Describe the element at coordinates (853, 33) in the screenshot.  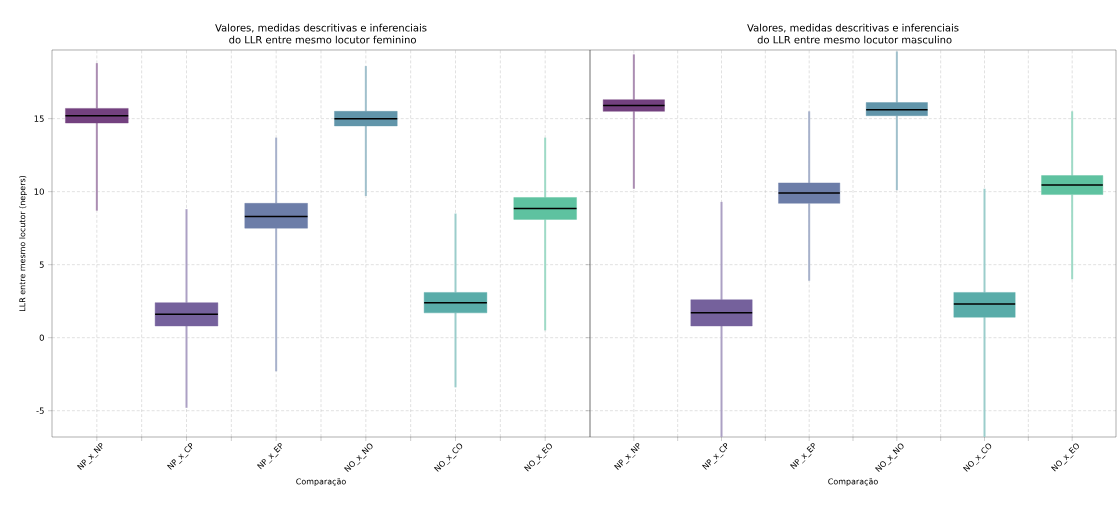
I see `chart-title: Valores, medidas descritivas e inferenciais do LLR entre mesmo locutor masculino` at that location.